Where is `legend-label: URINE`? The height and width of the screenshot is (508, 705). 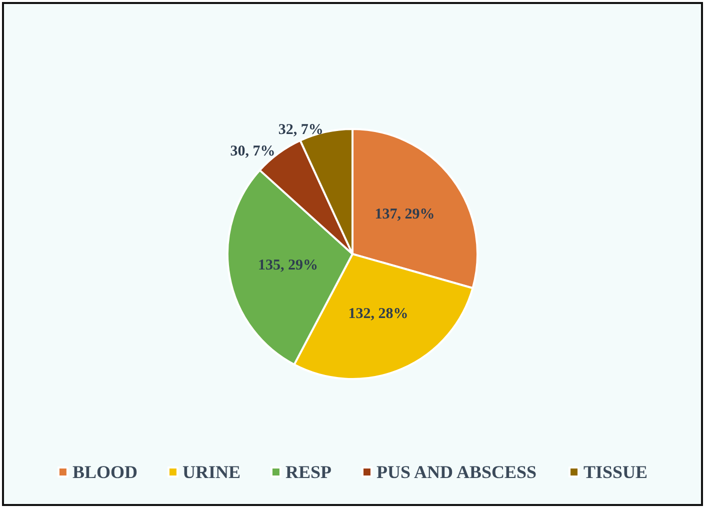 legend-label: URINE is located at coordinates (211, 472).